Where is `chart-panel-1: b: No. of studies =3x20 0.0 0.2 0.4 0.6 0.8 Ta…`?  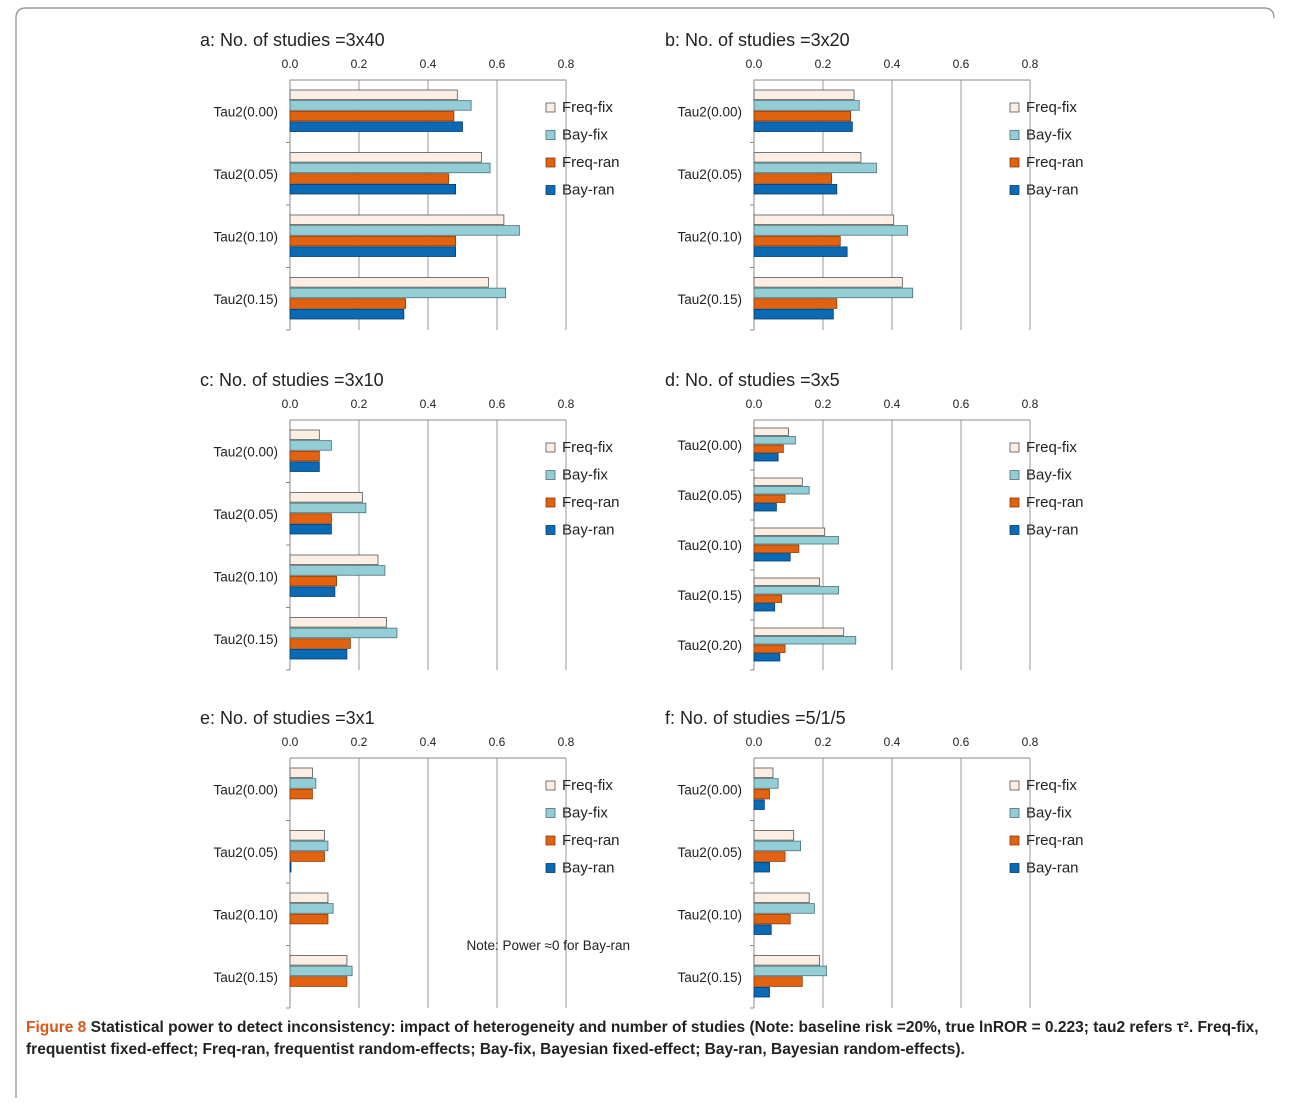
chart-panel-1: b: No. of studies =3x20 0.0 0.2 0.4 0.6 0.8 Ta… is located at coordinates (874, 180).